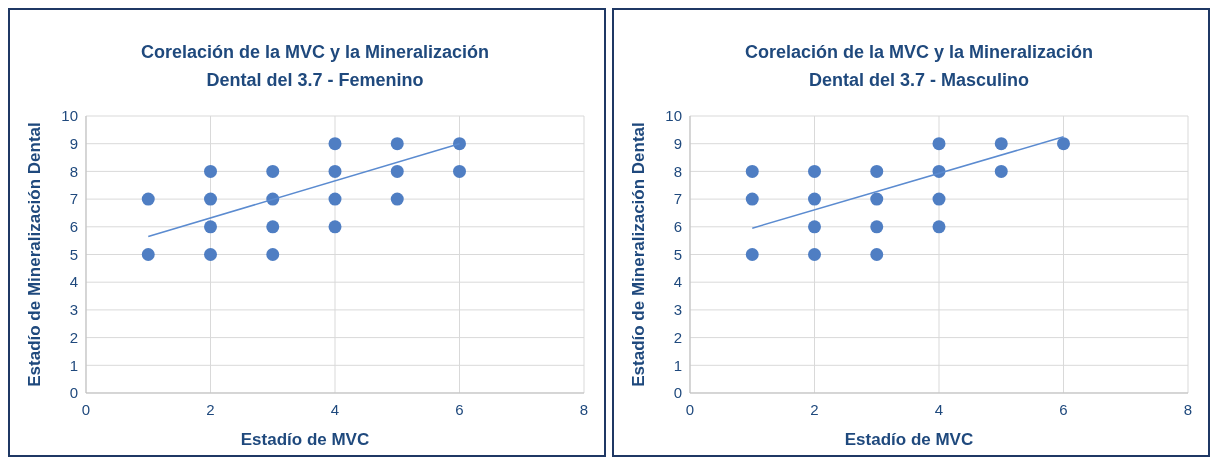  What do you see at coordinates (919, 66) in the screenshot?
I see `chart-title: Corelación de la MVC y la Mineralización Dental del 3.7 - Masculino` at bounding box center [919, 66].